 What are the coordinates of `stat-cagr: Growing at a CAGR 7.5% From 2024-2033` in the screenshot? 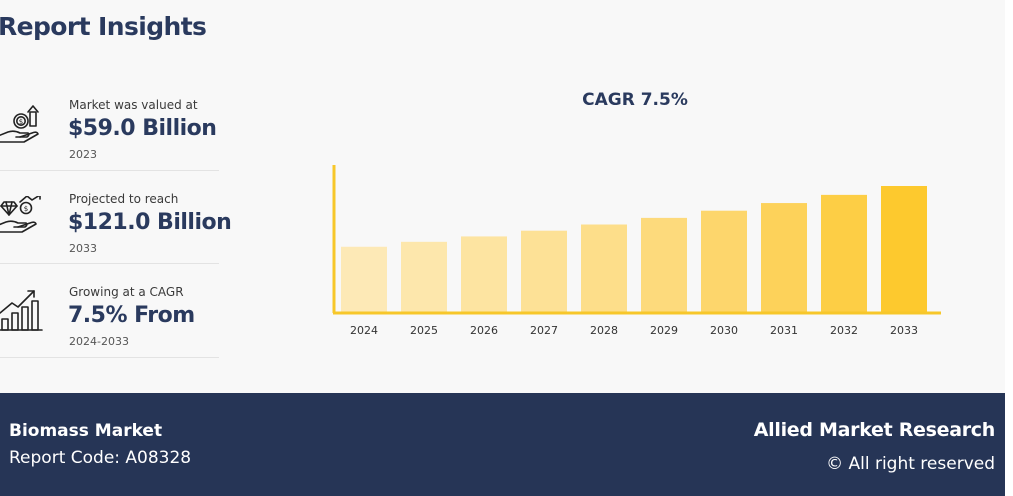 It's located at (109, 309).